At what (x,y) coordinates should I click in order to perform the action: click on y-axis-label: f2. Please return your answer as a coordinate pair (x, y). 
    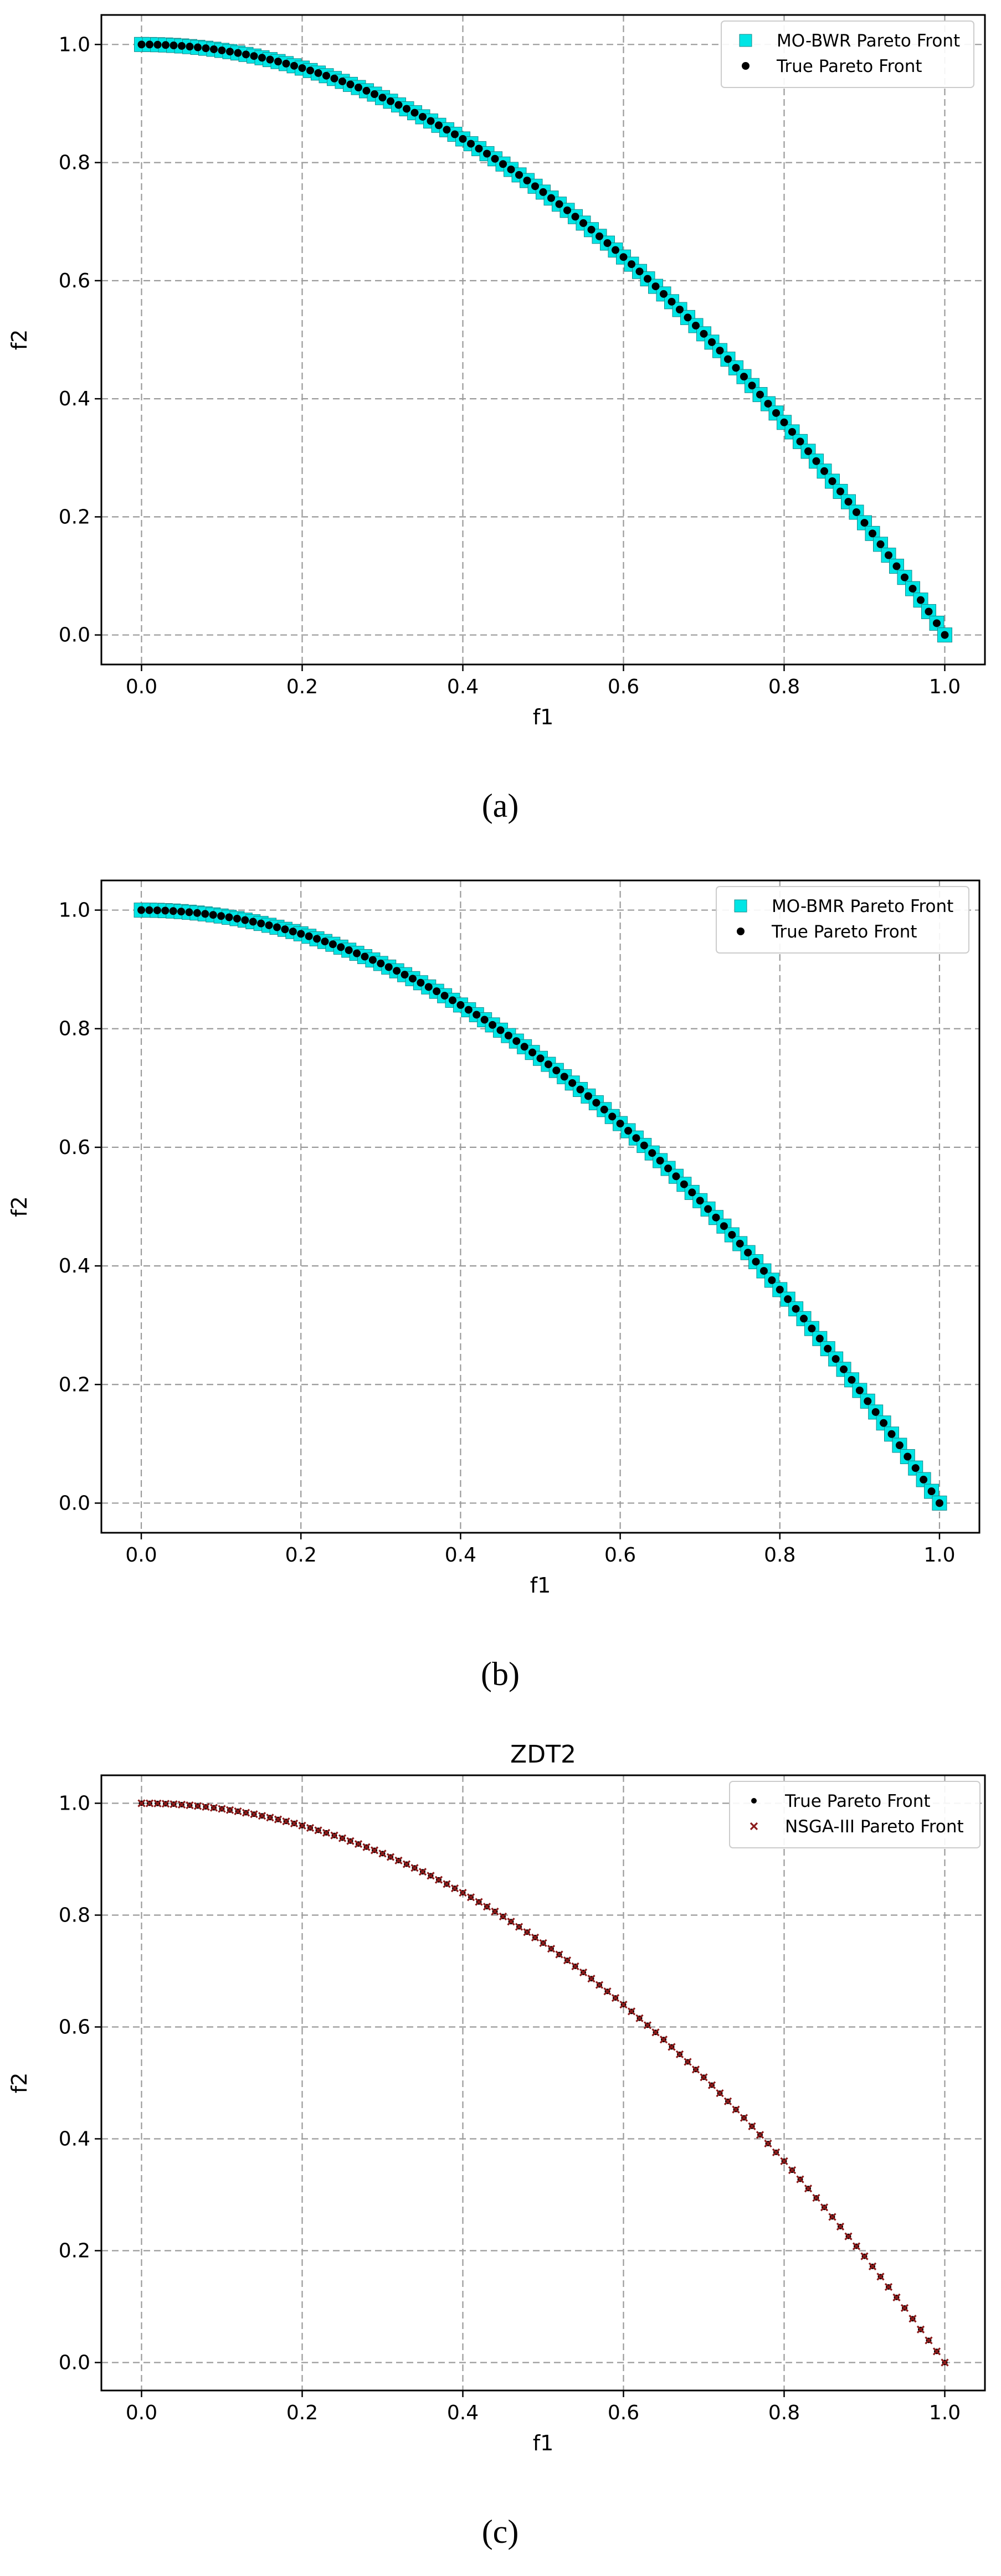
    Looking at the image, I should click on (19, 340).